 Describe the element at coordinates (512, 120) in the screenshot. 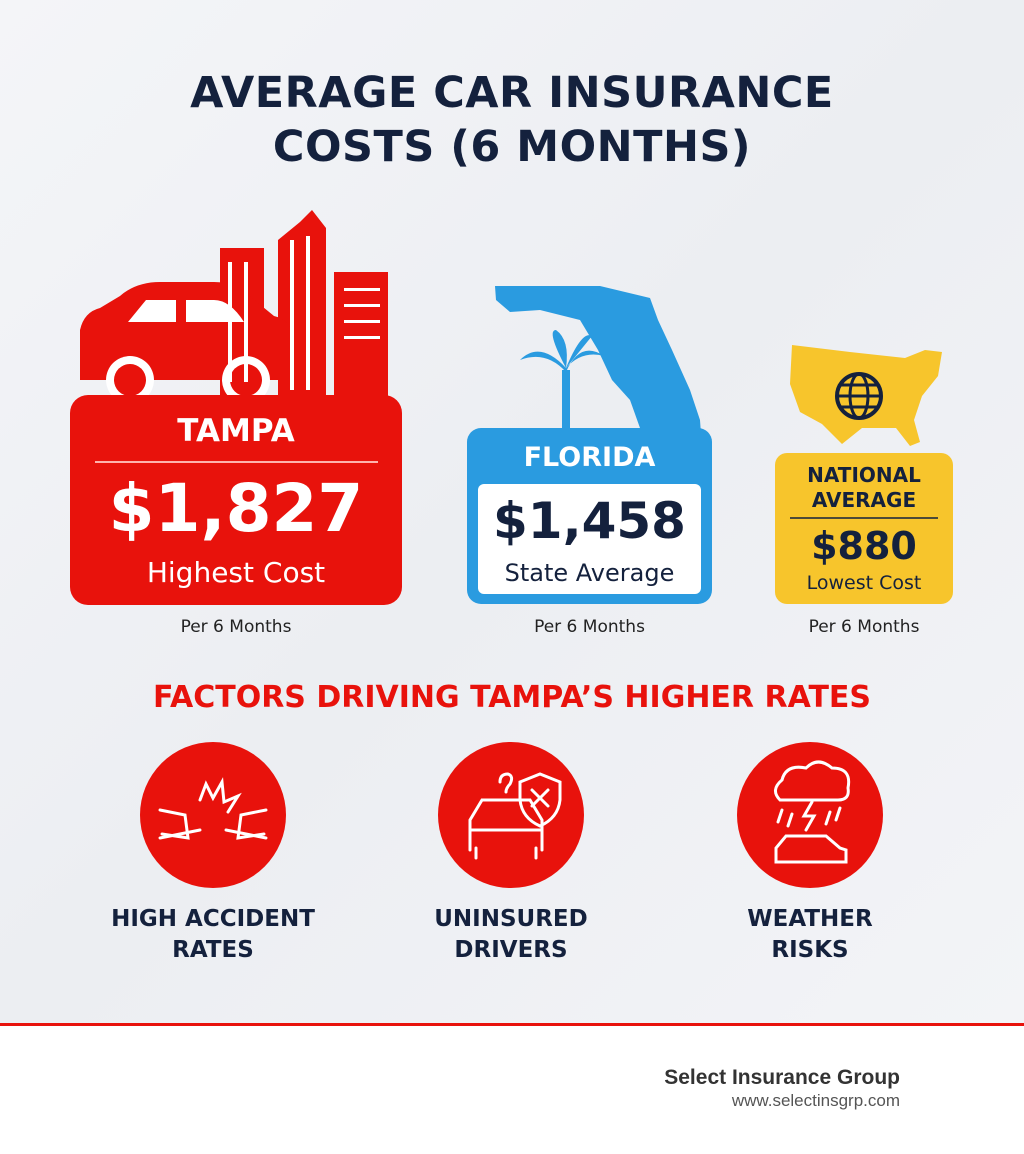

I see `title: AVERAGE CAR INSURANCE COSTS (6 MONTHS)` at that location.